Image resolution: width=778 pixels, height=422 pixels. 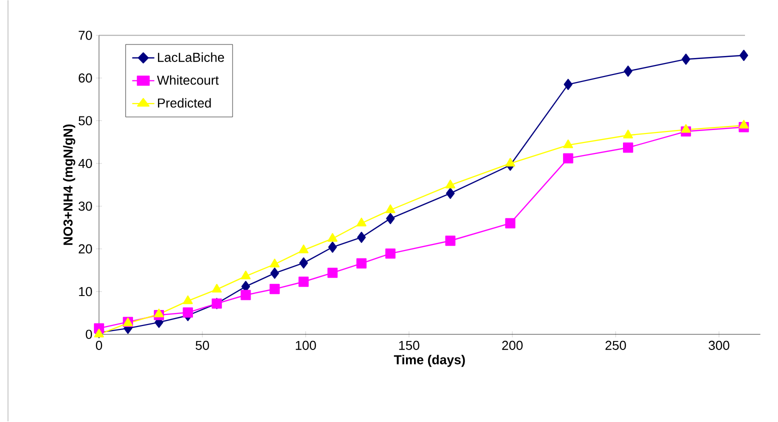 What do you see at coordinates (85, 291) in the screenshot?
I see `y-tick-label: 10` at bounding box center [85, 291].